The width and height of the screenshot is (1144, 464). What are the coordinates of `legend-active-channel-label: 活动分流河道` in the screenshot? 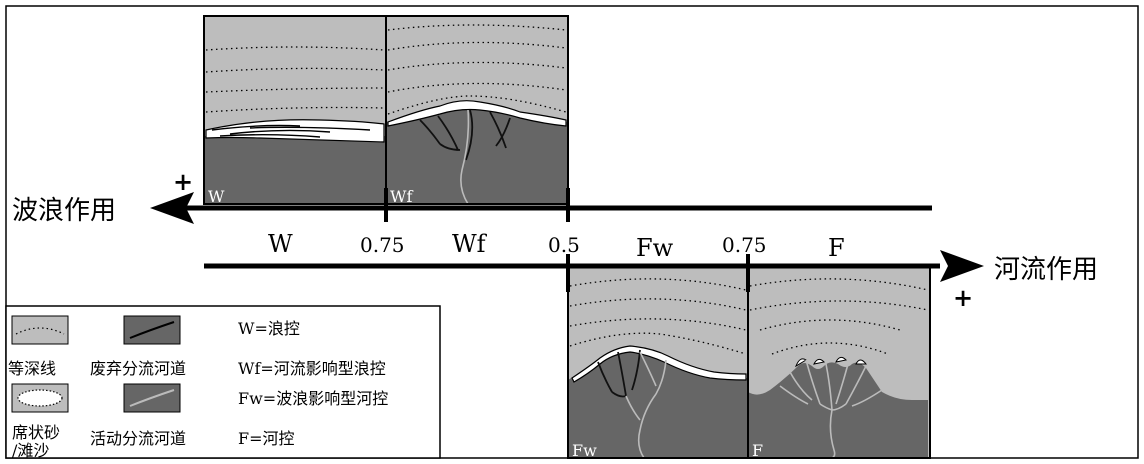 It's located at (138, 438).